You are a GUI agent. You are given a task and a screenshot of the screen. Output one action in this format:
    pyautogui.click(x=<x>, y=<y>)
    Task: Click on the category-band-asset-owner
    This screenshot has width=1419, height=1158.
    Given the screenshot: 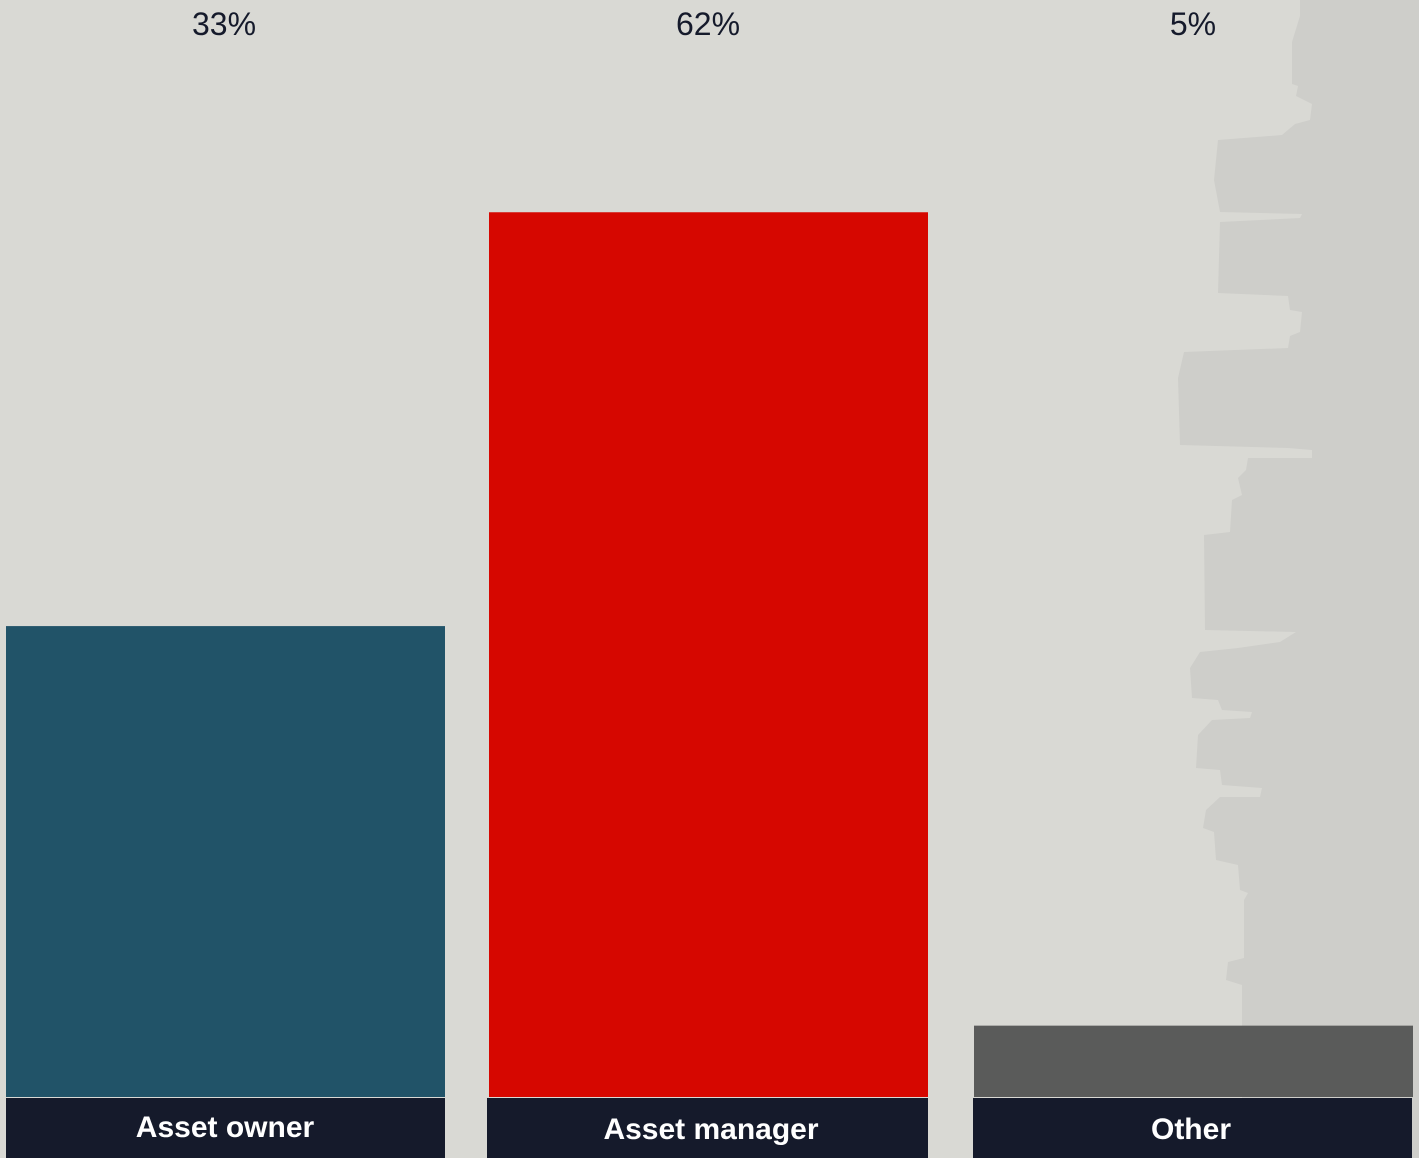 What is the action you would take?
    pyautogui.click(x=225, y=1128)
    